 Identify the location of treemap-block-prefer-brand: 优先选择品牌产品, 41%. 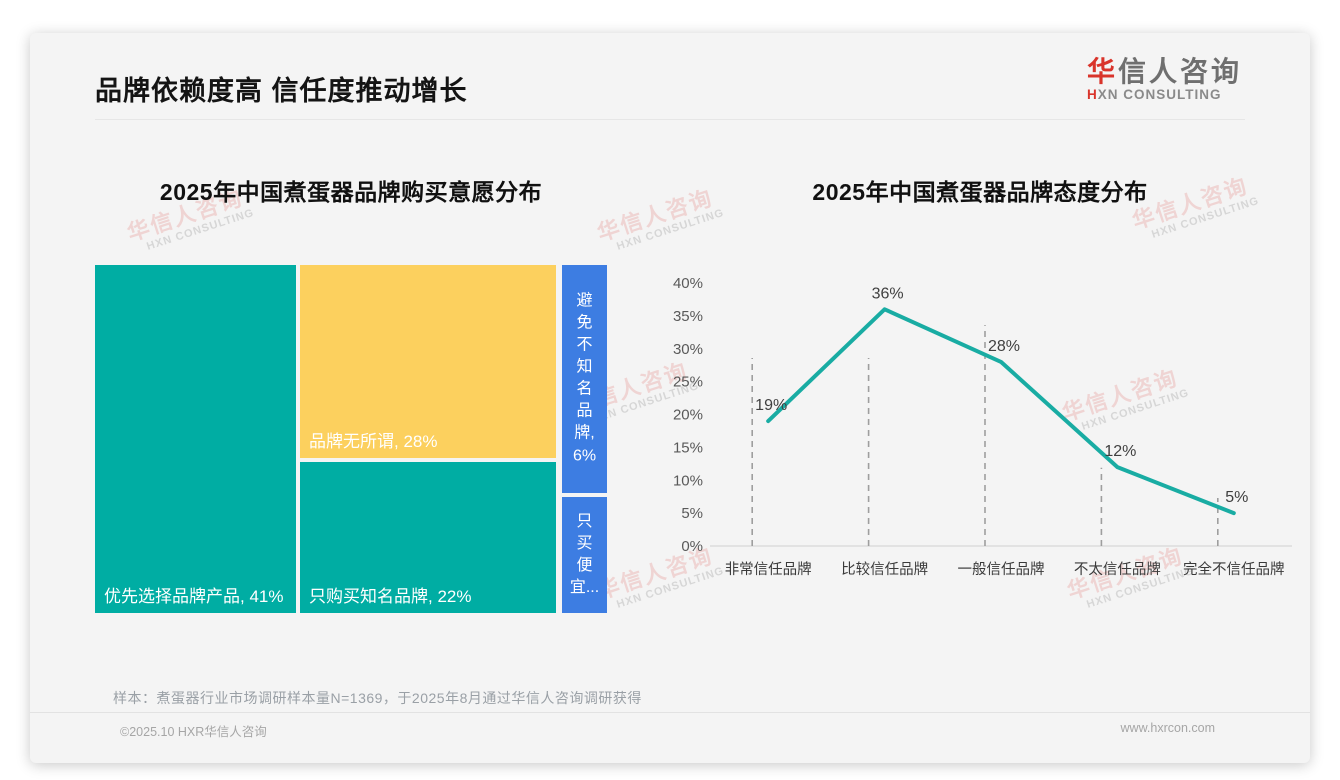
(195, 439).